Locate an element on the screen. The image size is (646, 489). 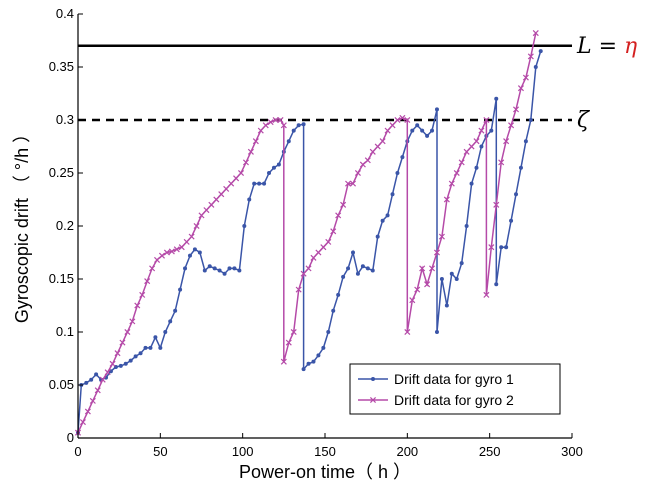
y-tick-label: 0.4 is located at coordinates (65, 13).